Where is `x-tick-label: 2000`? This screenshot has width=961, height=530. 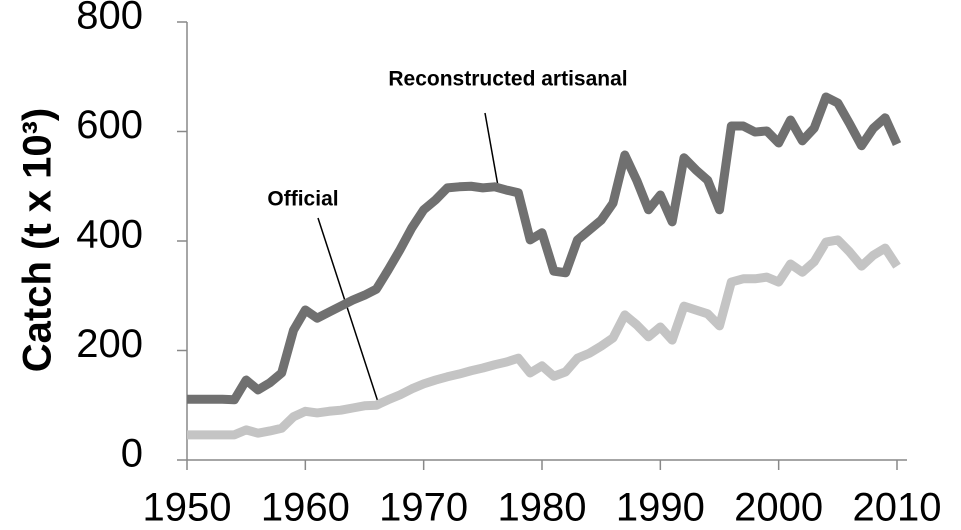 x-tick-label: 2000 is located at coordinates (778, 508).